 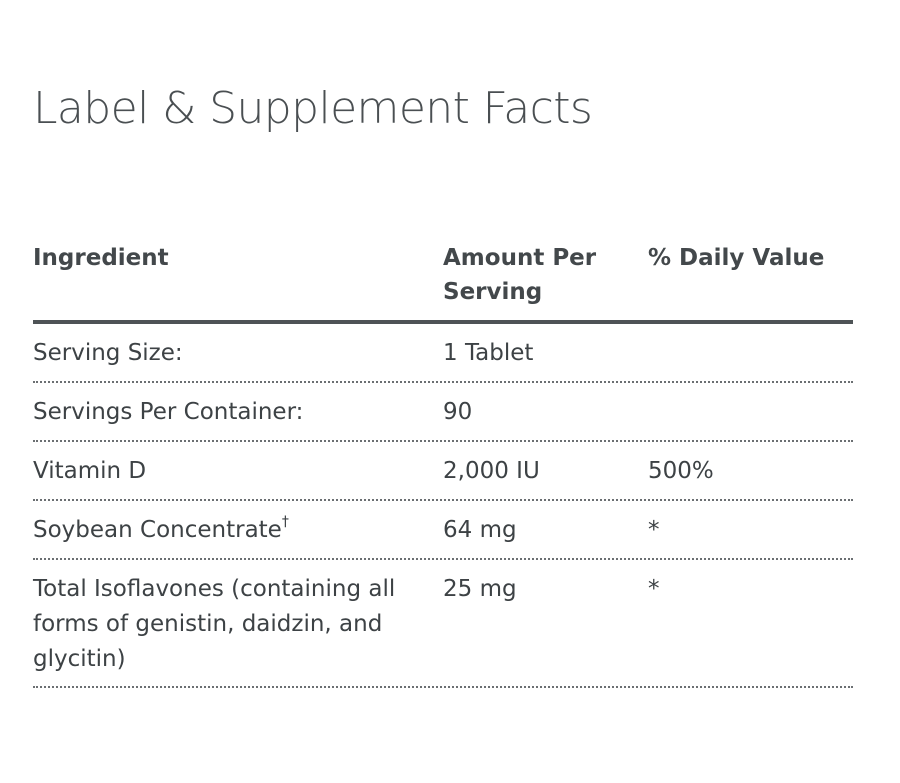 I want to click on table-row: Servings Per Container: 90, so click(x=443, y=412).